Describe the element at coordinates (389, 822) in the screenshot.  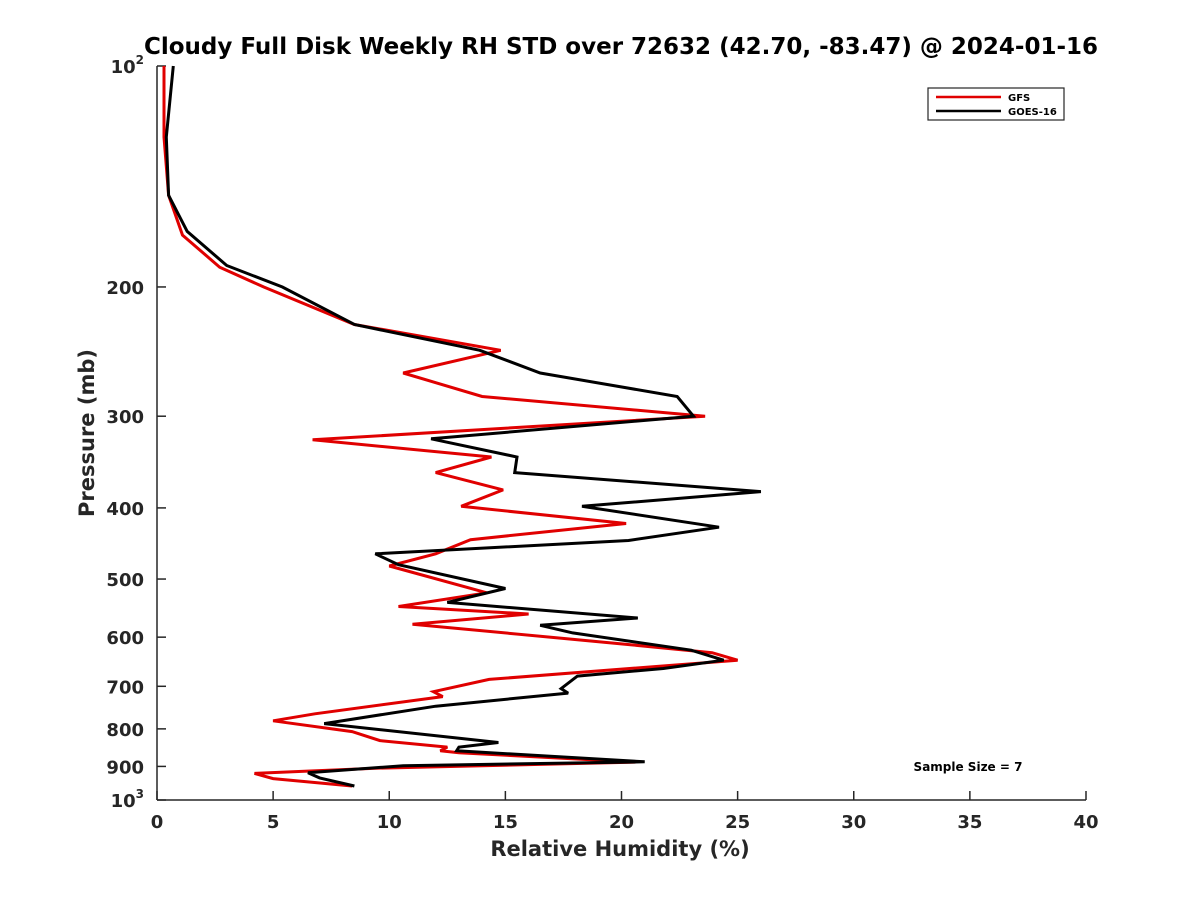
I see `x-tick-label: 10` at that location.